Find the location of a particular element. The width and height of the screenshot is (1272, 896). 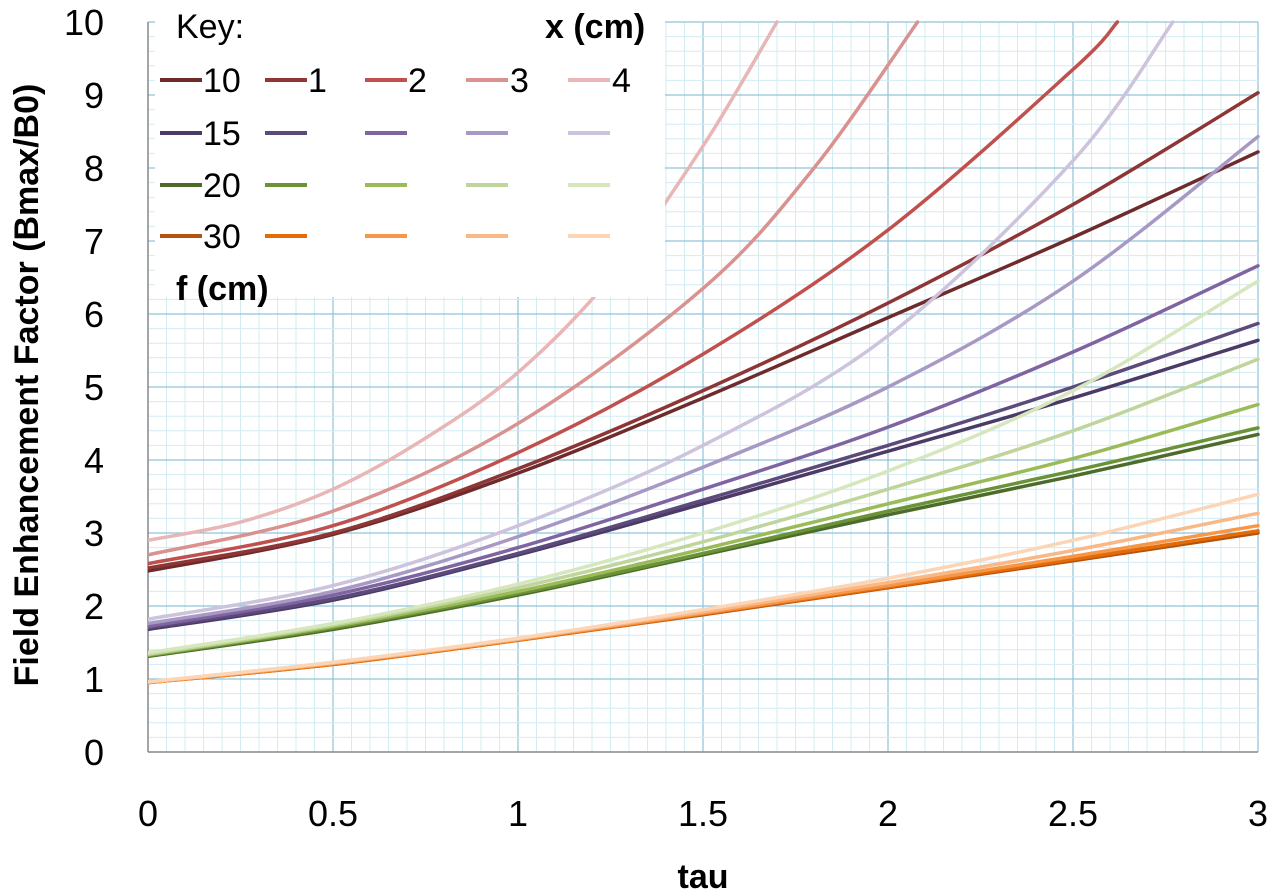

y-tick-label: 9 is located at coordinates (94, 95).